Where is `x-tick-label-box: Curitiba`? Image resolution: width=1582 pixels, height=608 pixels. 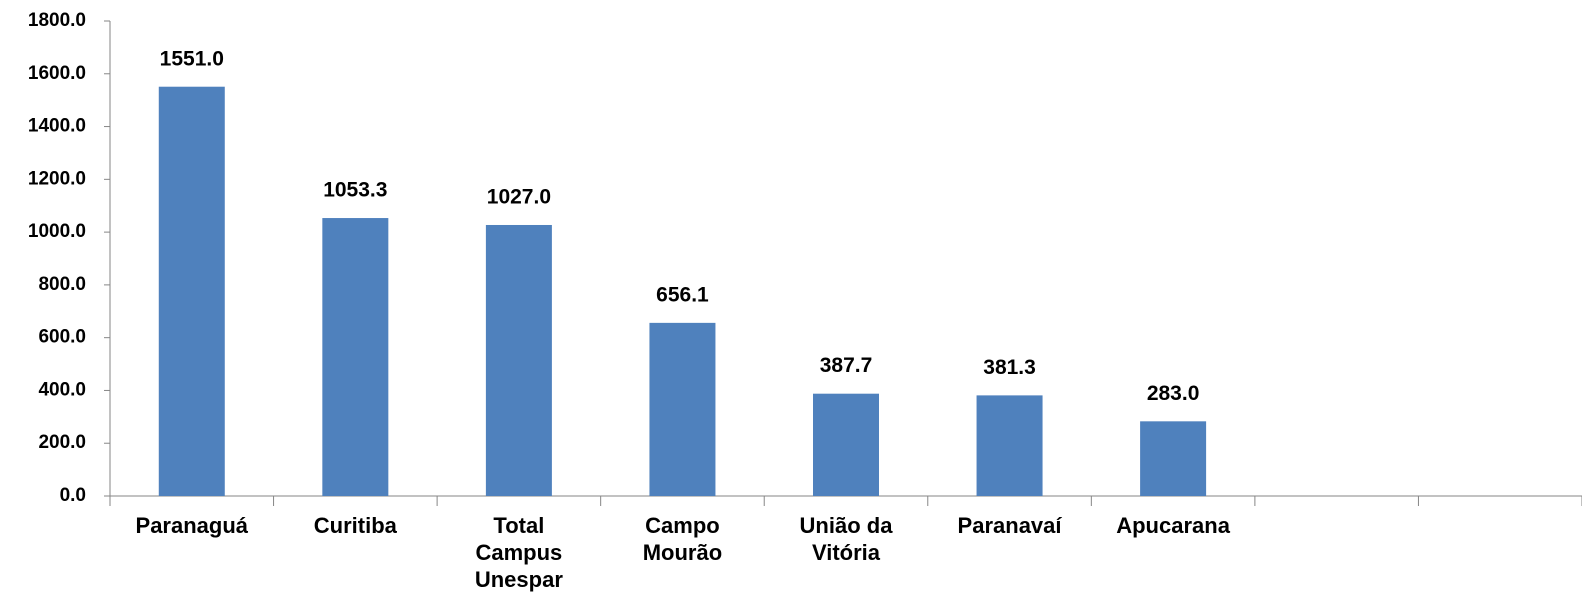
x-tick-label-box: Curitiba is located at coordinates (356, 525).